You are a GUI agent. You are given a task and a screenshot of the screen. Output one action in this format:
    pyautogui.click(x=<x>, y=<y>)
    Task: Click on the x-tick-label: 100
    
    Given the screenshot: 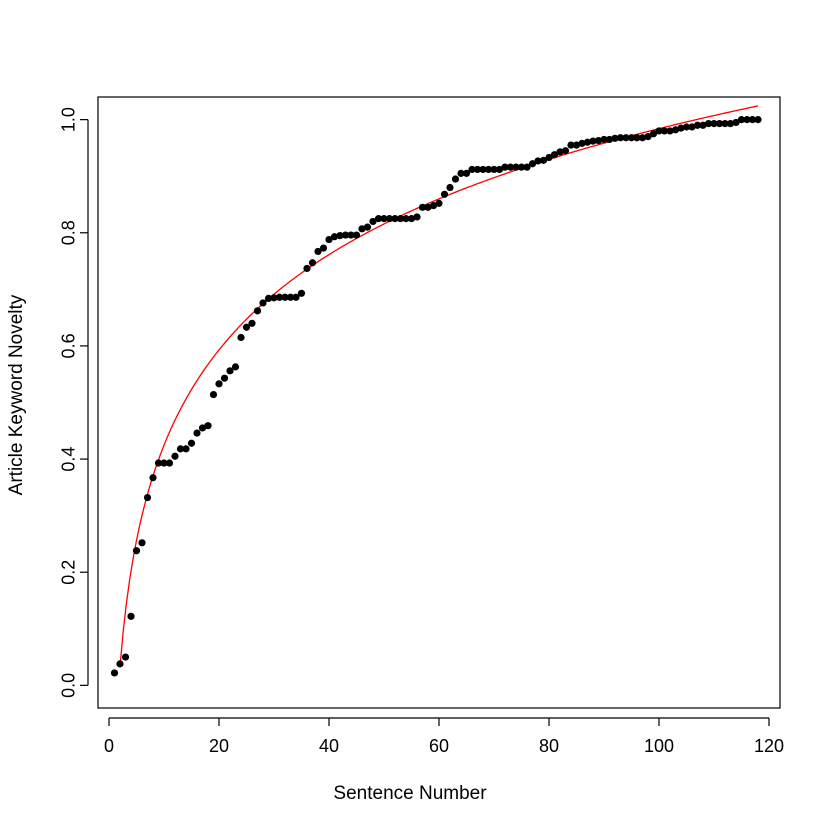 What is the action you would take?
    pyautogui.click(x=659, y=746)
    